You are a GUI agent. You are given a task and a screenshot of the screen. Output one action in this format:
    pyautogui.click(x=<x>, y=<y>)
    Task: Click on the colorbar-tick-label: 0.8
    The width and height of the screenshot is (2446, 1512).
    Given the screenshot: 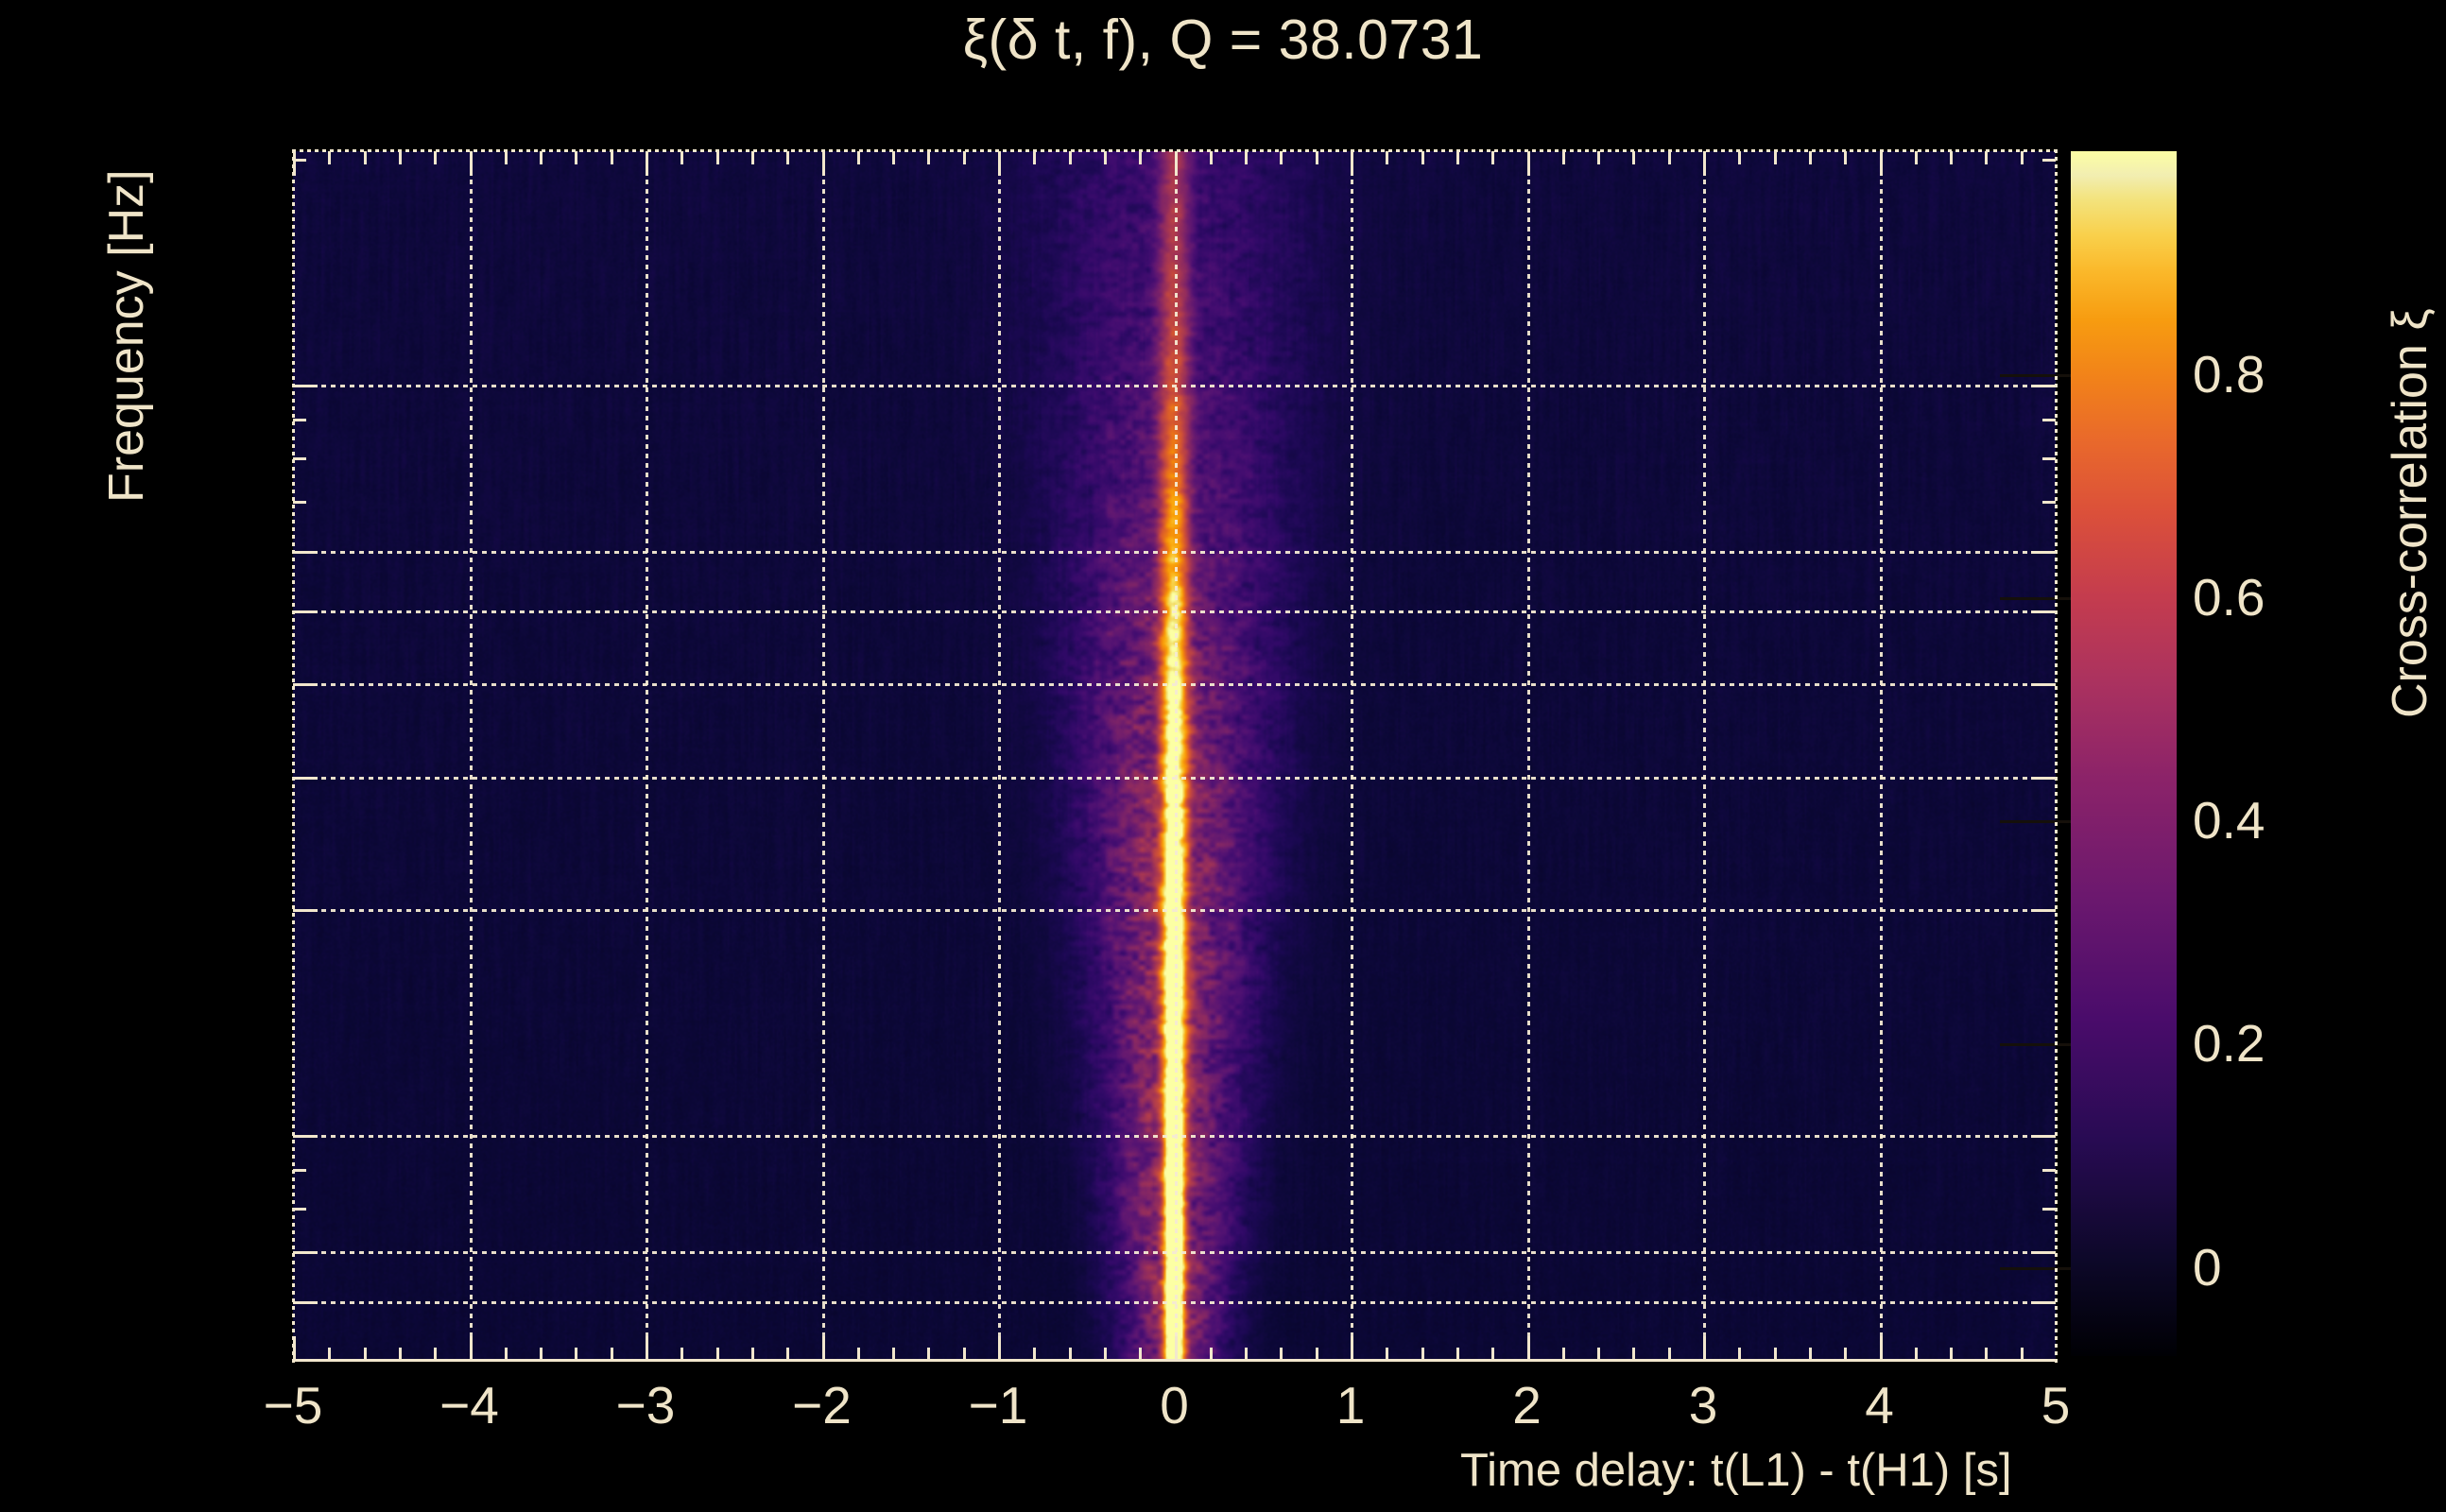 What is the action you would take?
    pyautogui.click(x=2229, y=374)
    